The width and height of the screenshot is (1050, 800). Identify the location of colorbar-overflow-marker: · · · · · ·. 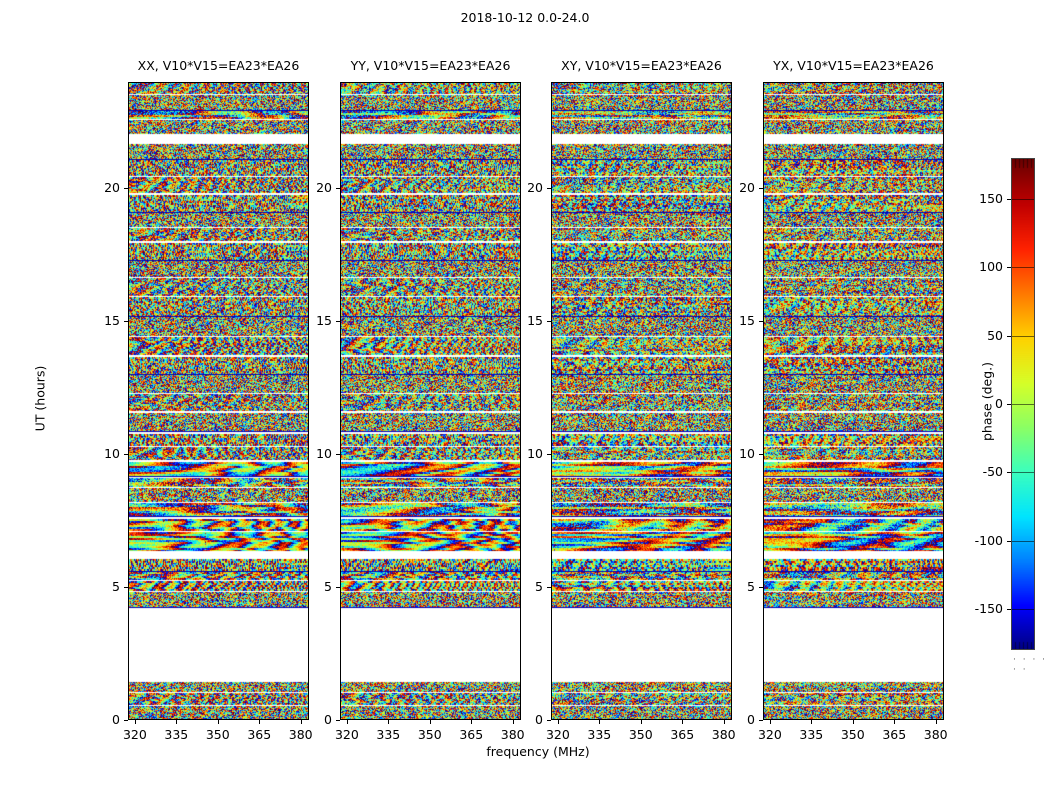
(1030, 665).